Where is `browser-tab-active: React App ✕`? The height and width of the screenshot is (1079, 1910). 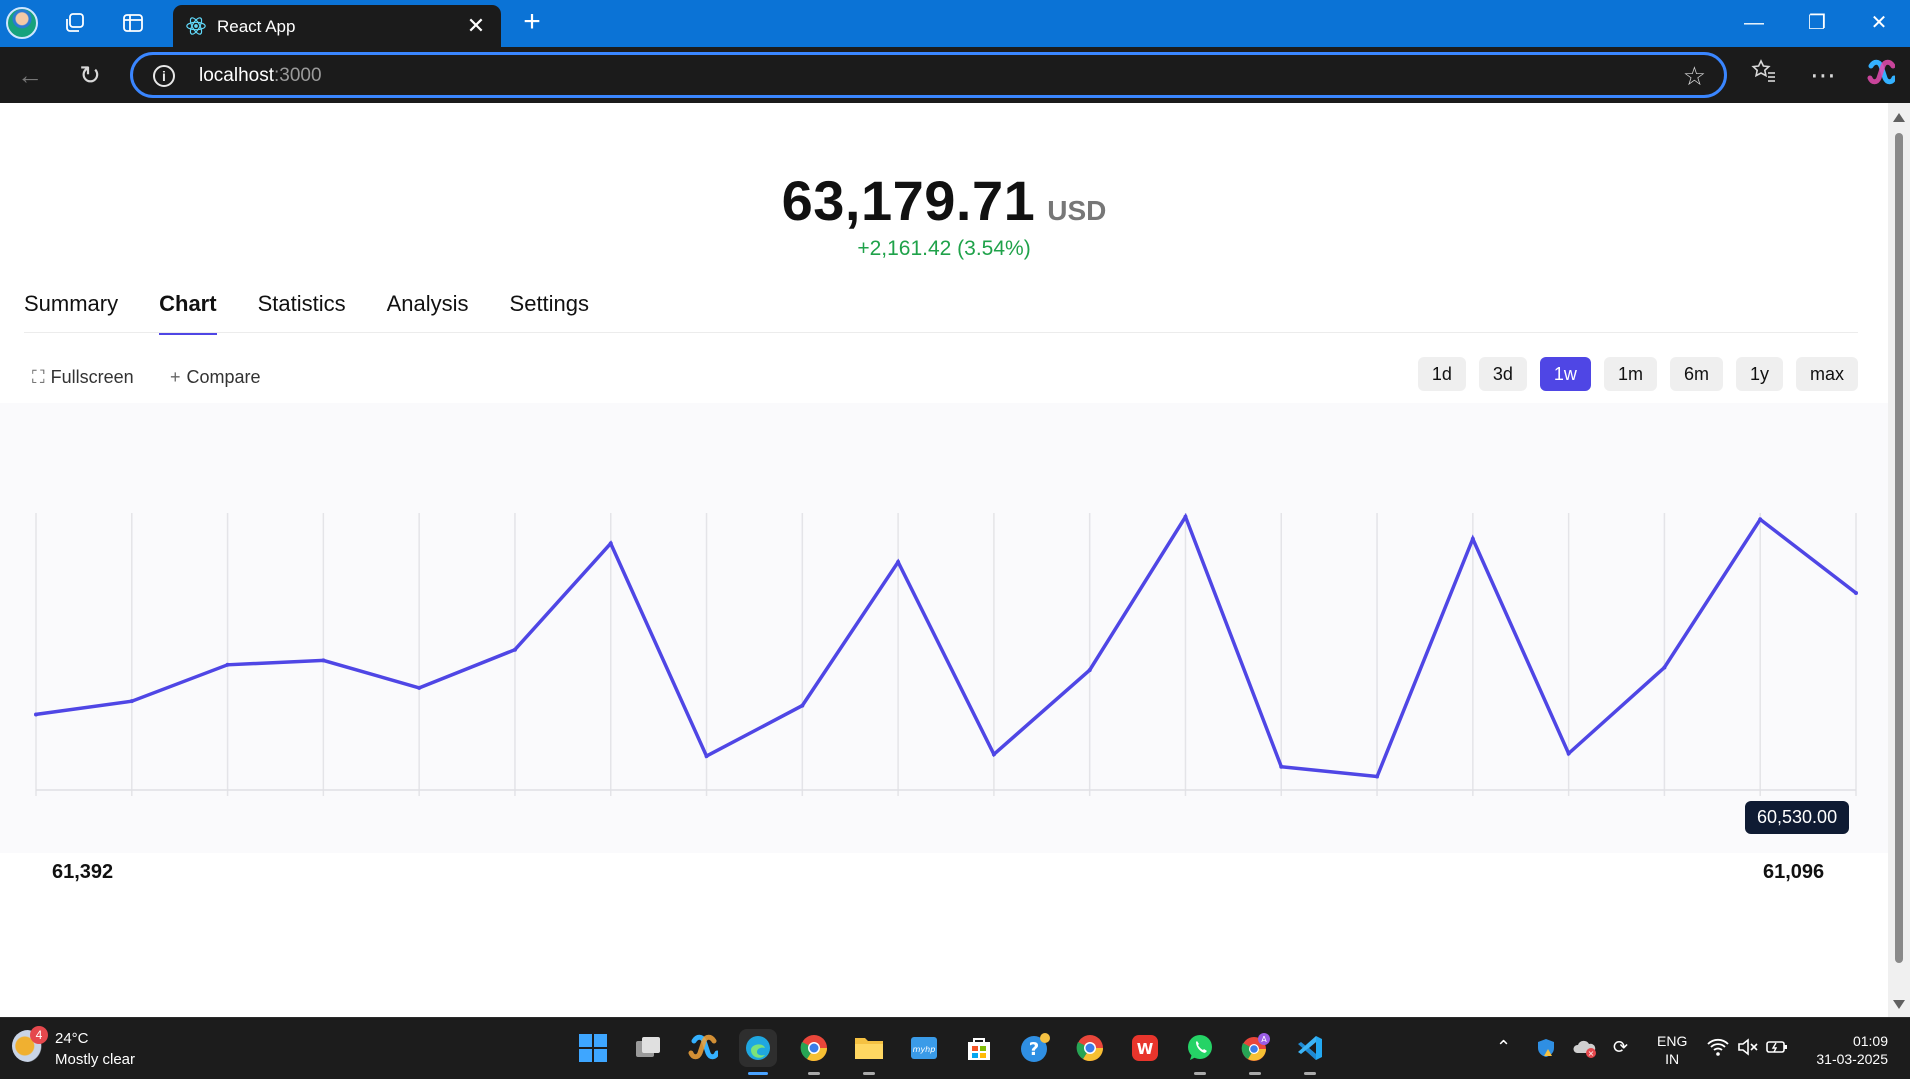
browser-tab-active: React App ✕ is located at coordinates (337, 26).